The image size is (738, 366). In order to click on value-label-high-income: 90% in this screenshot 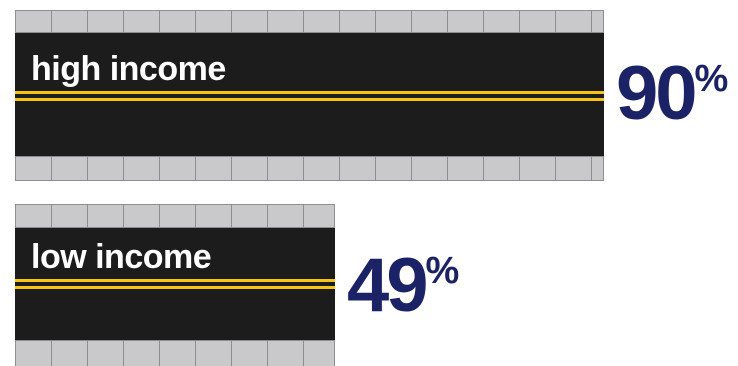, I will do `click(672, 94)`.